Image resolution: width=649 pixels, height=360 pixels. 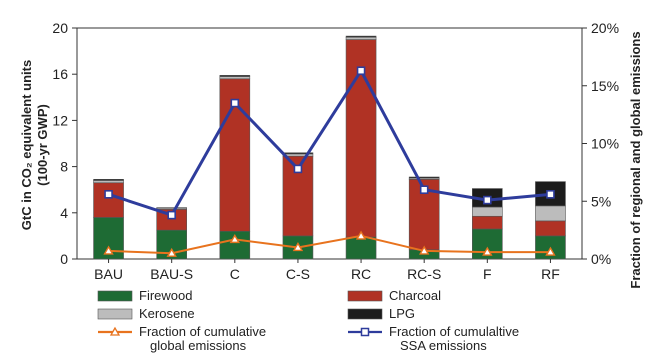 I want to click on marker-global-c-s, so click(x=298, y=247).